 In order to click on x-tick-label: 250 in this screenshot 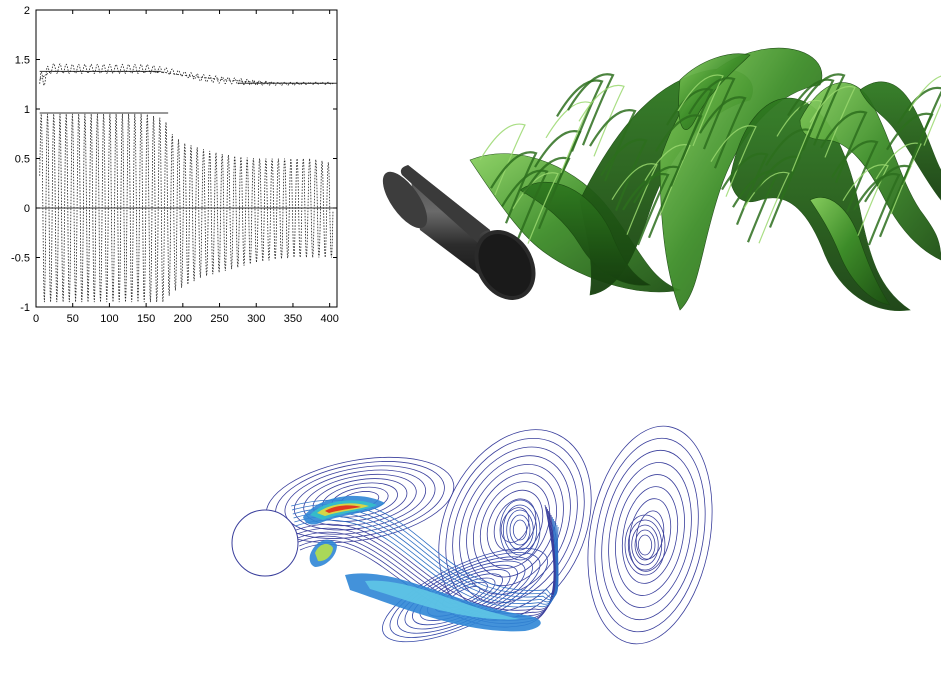, I will do `click(219, 319)`.